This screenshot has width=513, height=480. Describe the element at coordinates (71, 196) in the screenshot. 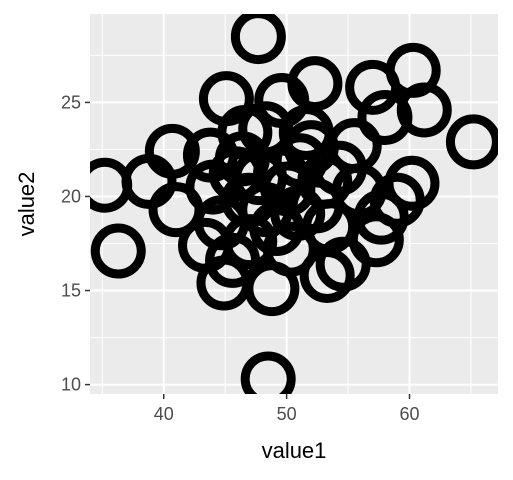

I see `y-tick-label: 20` at that location.